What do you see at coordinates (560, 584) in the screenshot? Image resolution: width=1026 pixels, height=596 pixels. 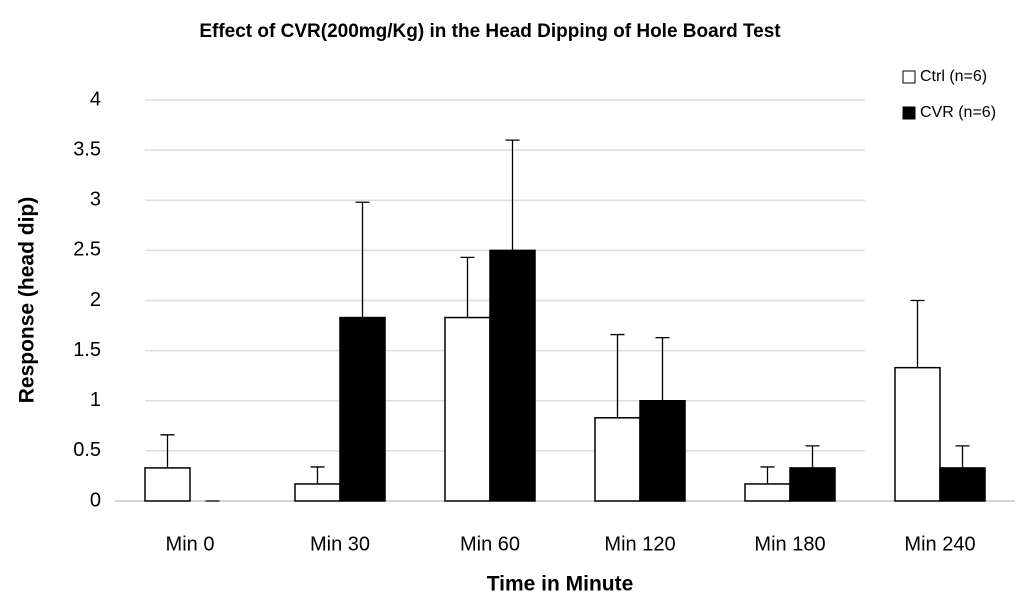 I see `x-axis-title: Time in Minute` at bounding box center [560, 584].